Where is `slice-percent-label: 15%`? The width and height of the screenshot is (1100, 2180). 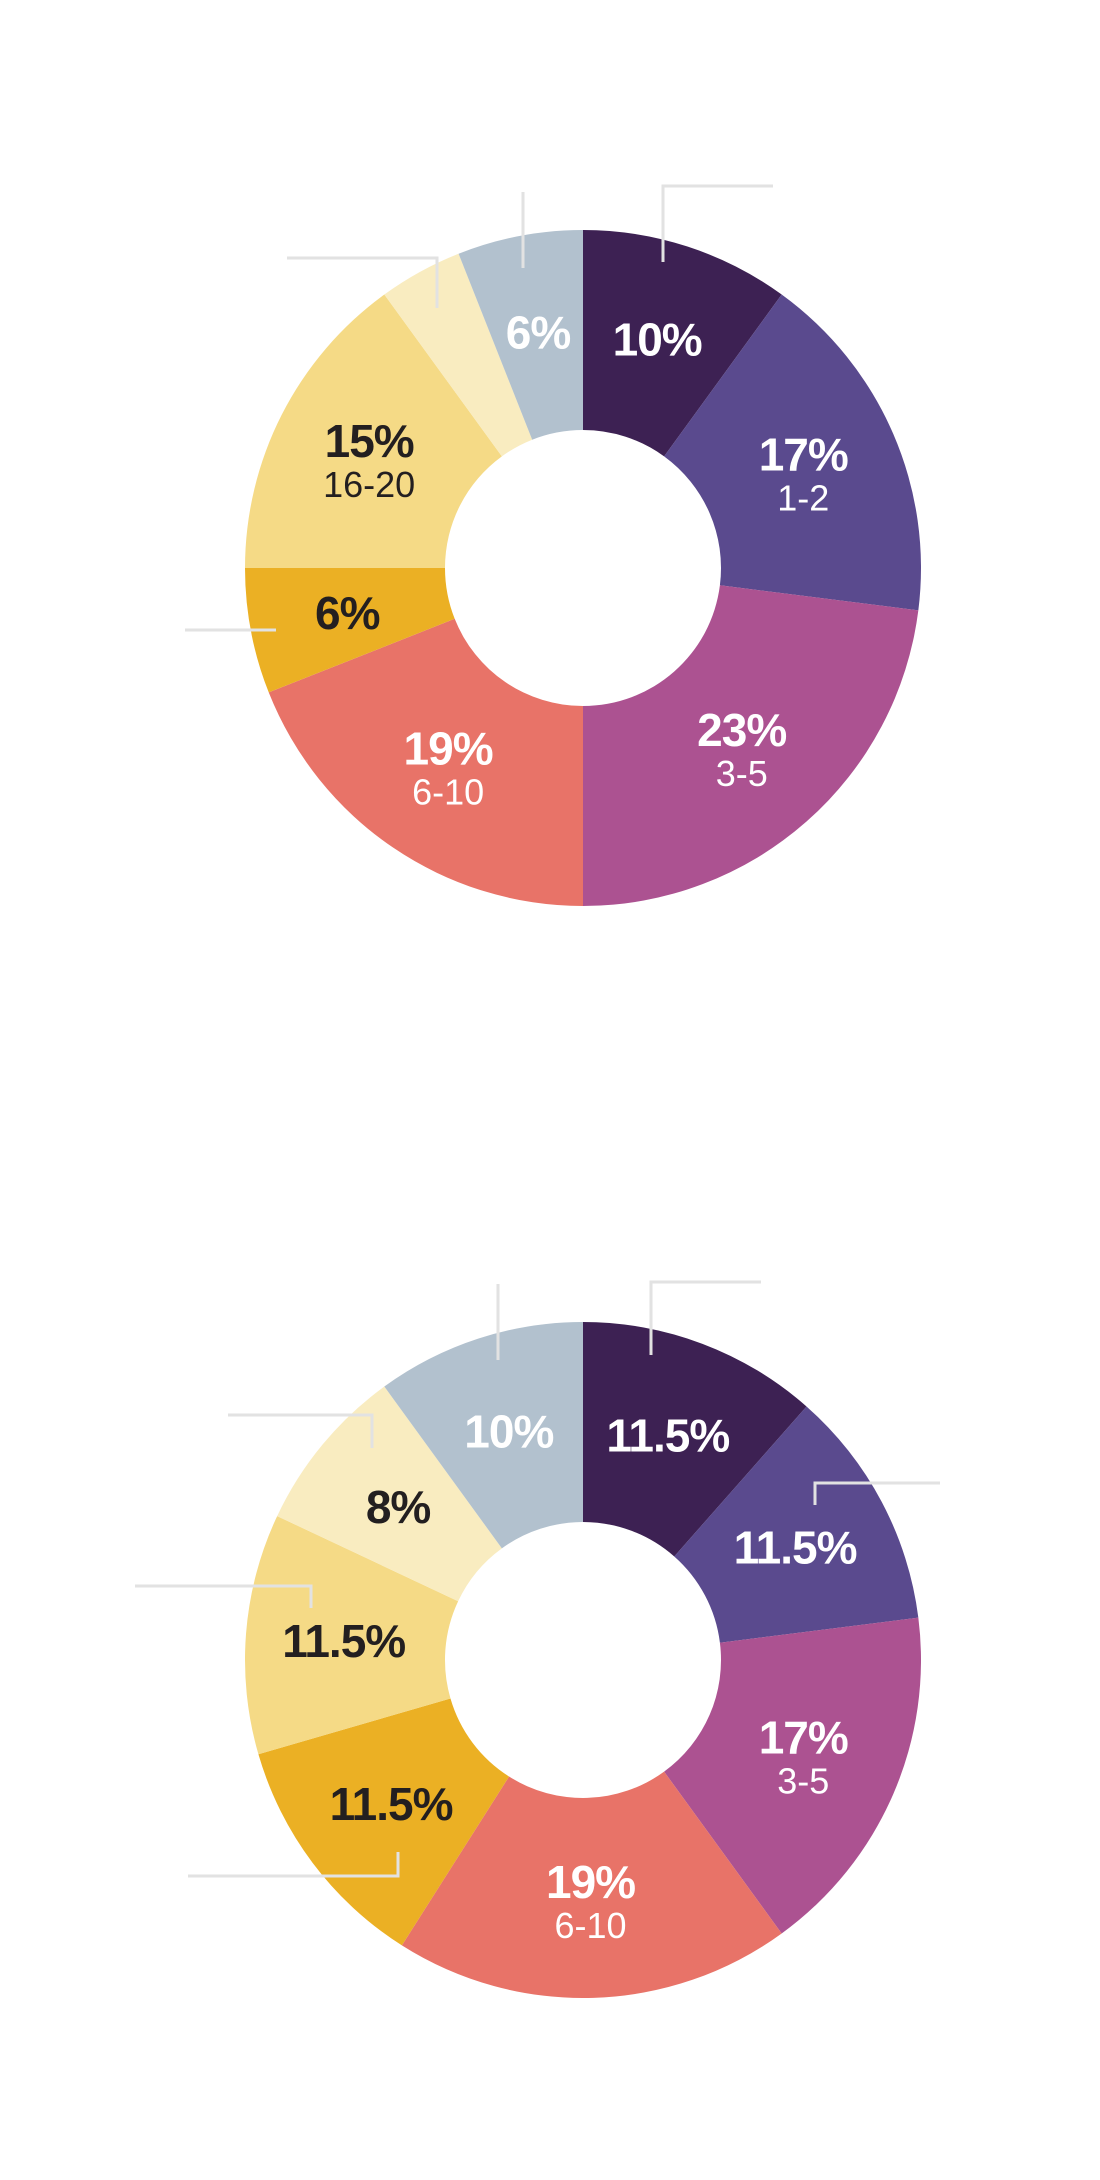 slice-percent-label: 15% is located at coordinates (369, 441).